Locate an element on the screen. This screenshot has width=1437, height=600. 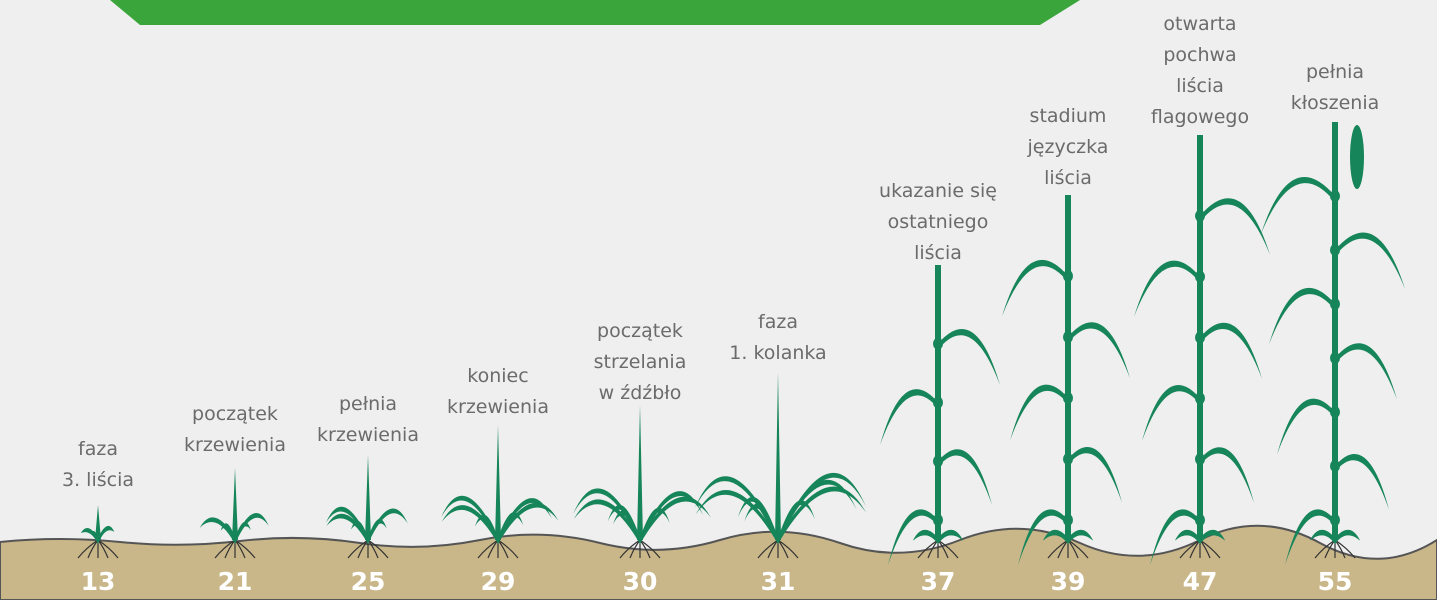
stage-label: strzelania is located at coordinates (640, 362).